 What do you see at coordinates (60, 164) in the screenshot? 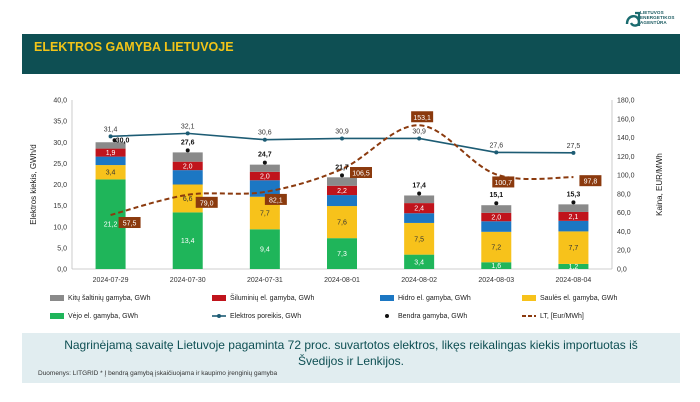
I see `y-tick-label: 25,0` at bounding box center [60, 164].